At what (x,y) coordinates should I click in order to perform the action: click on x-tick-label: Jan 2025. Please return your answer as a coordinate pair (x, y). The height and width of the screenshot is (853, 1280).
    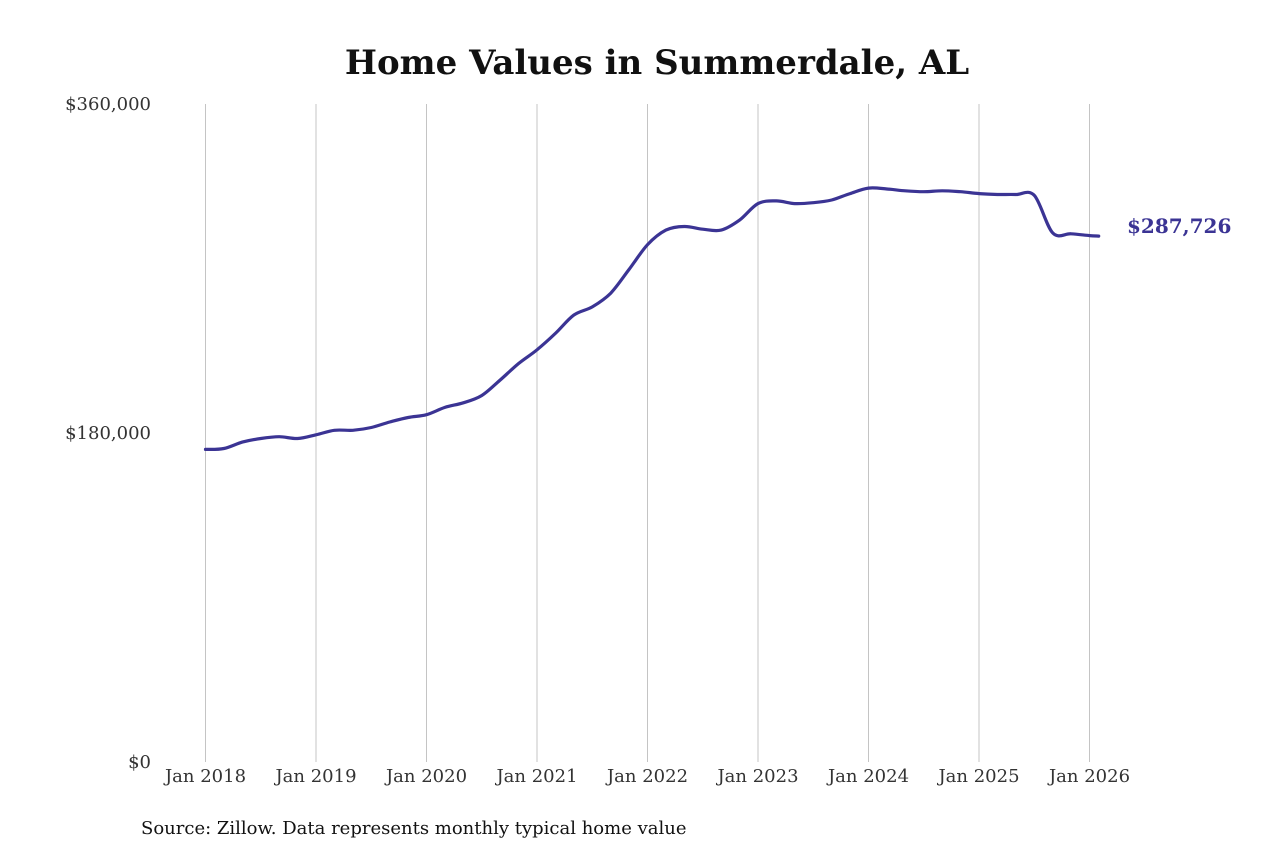
    Looking at the image, I should click on (977, 776).